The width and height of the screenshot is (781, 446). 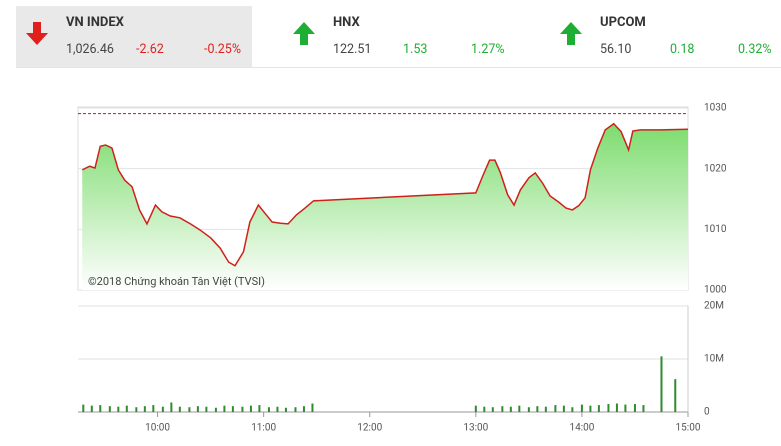 I want to click on x-tick-label: 14:00, so click(x=581, y=428).